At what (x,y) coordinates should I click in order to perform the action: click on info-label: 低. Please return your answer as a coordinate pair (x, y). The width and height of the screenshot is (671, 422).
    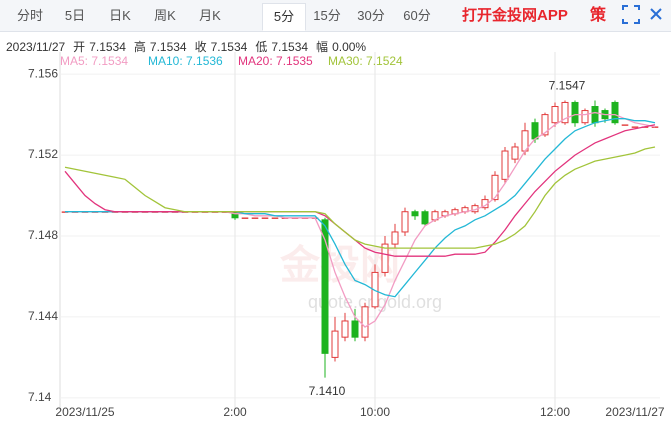
    Looking at the image, I should click on (261, 47).